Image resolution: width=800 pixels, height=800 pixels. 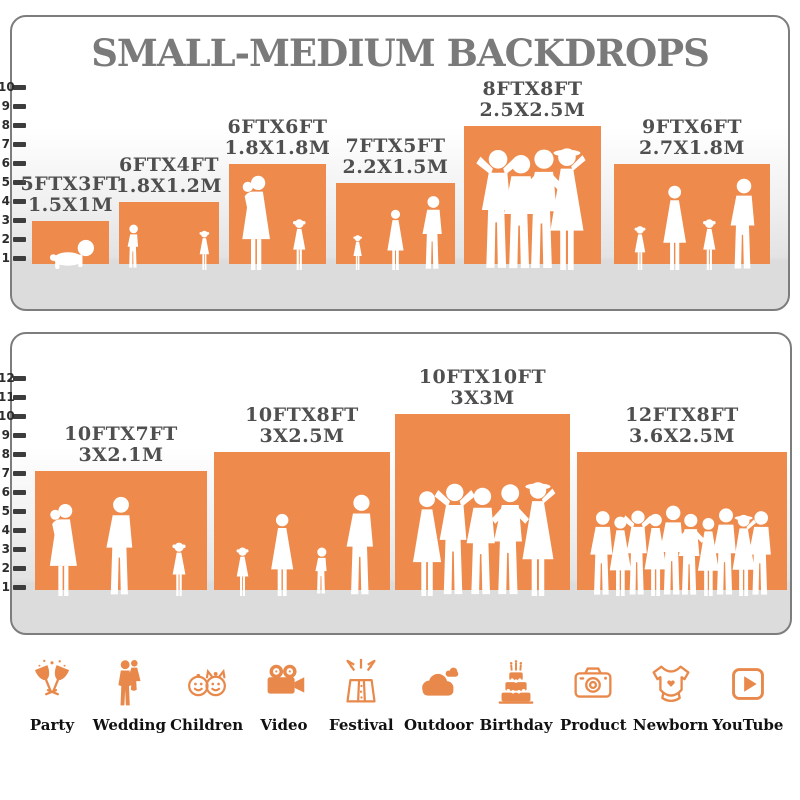 I want to click on backdrop-bar: 8FTX8FT 2.5X2.5M, so click(x=532, y=174).